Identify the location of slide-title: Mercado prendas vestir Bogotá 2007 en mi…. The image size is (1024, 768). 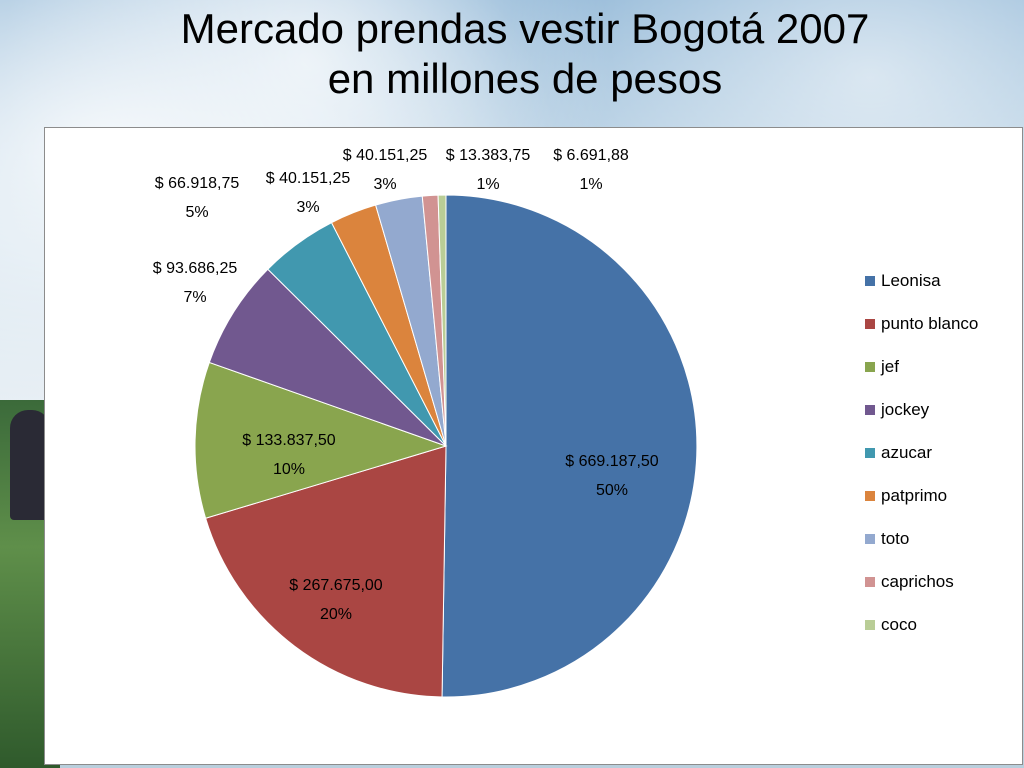
(512, 54).